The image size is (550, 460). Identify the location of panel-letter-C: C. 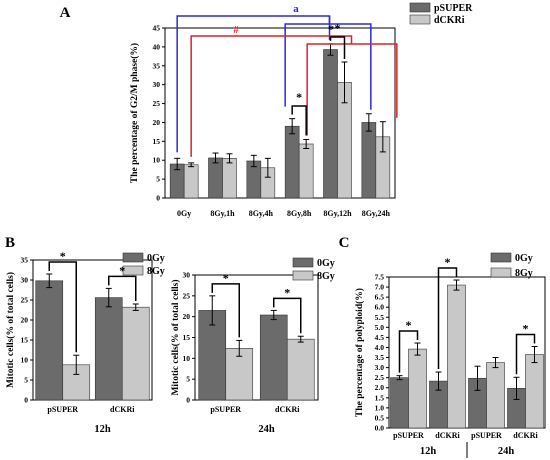
(344, 243).